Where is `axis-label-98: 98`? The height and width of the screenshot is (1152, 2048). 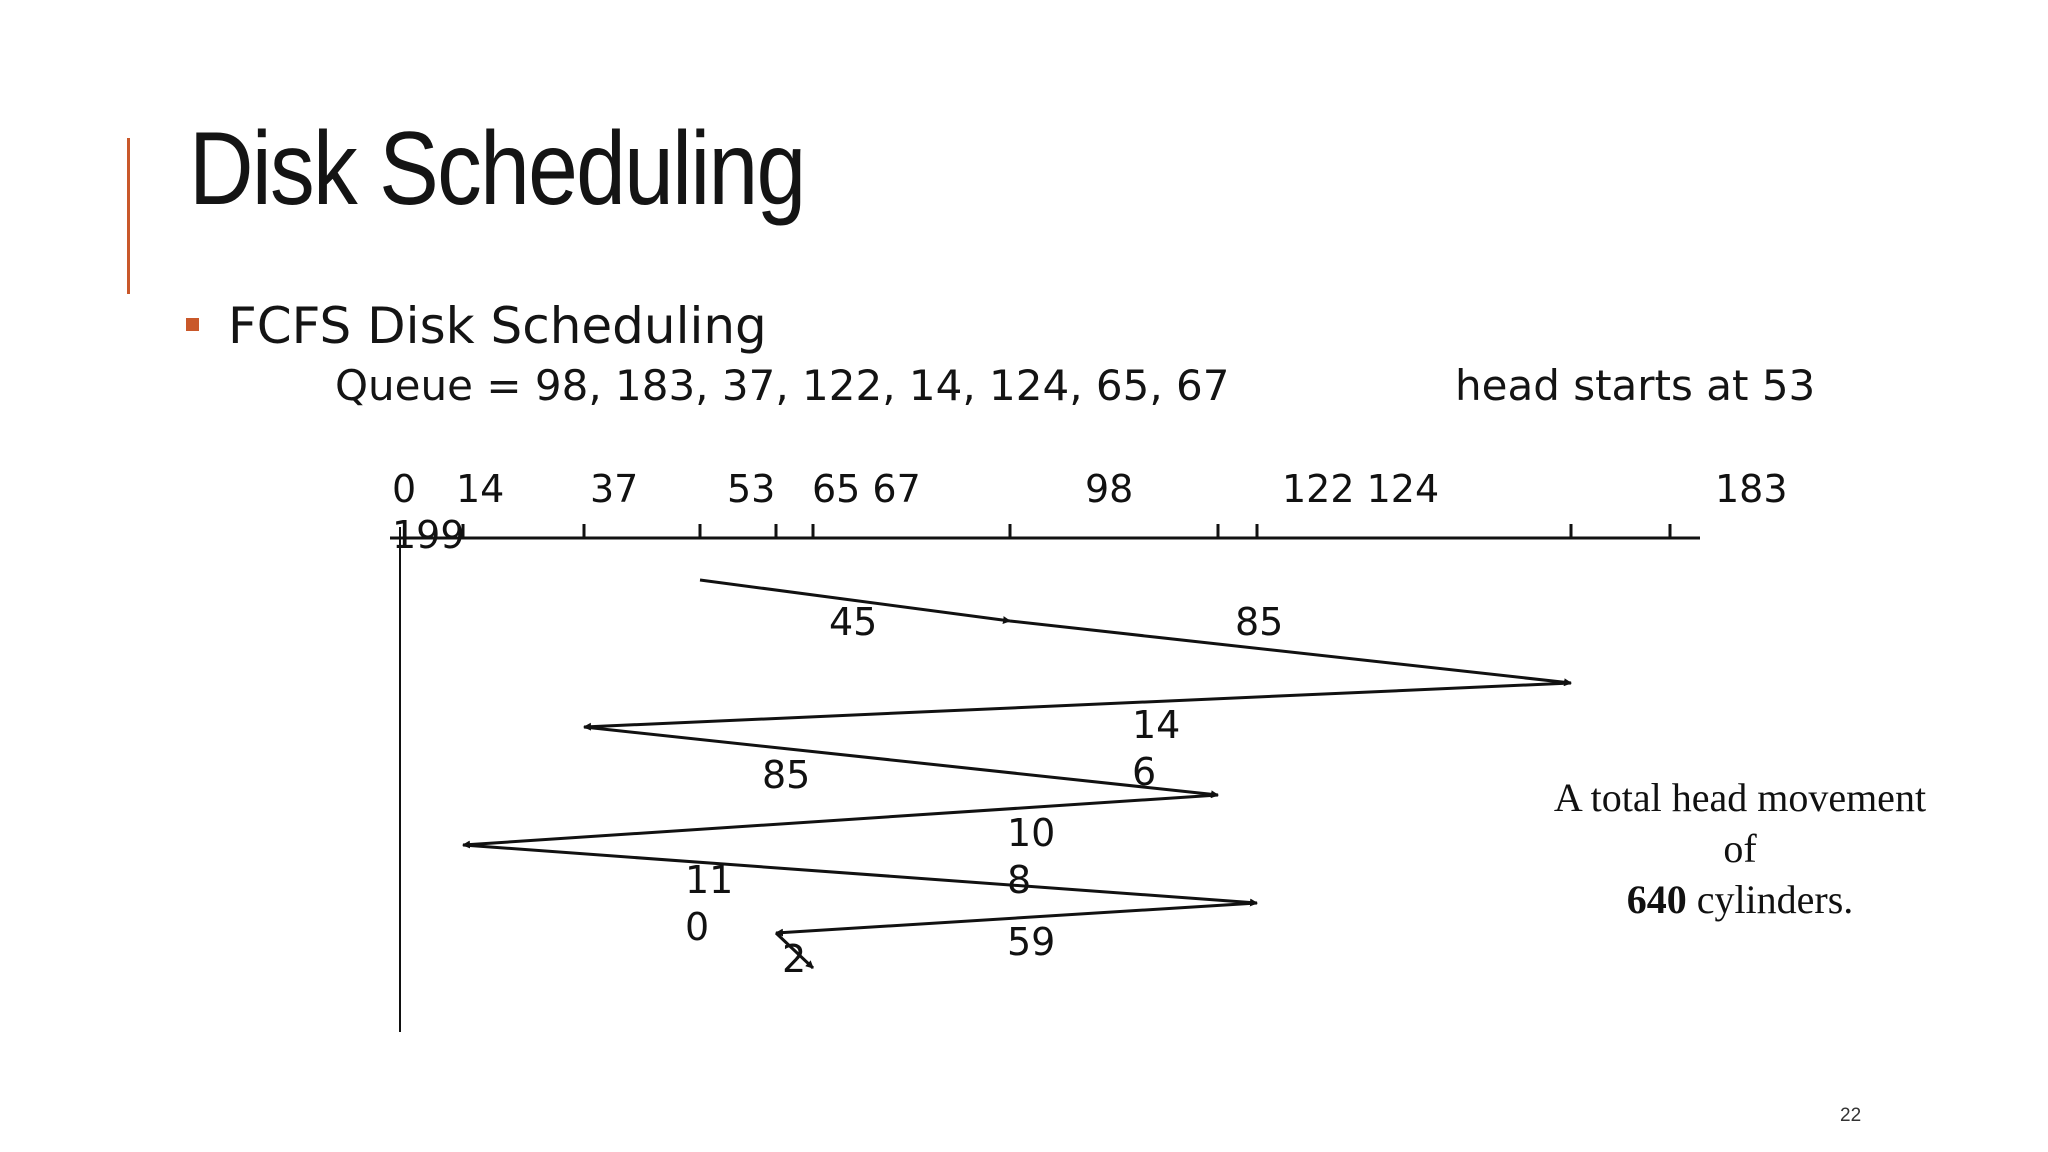 axis-label-98: 98 is located at coordinates (1109, 489).